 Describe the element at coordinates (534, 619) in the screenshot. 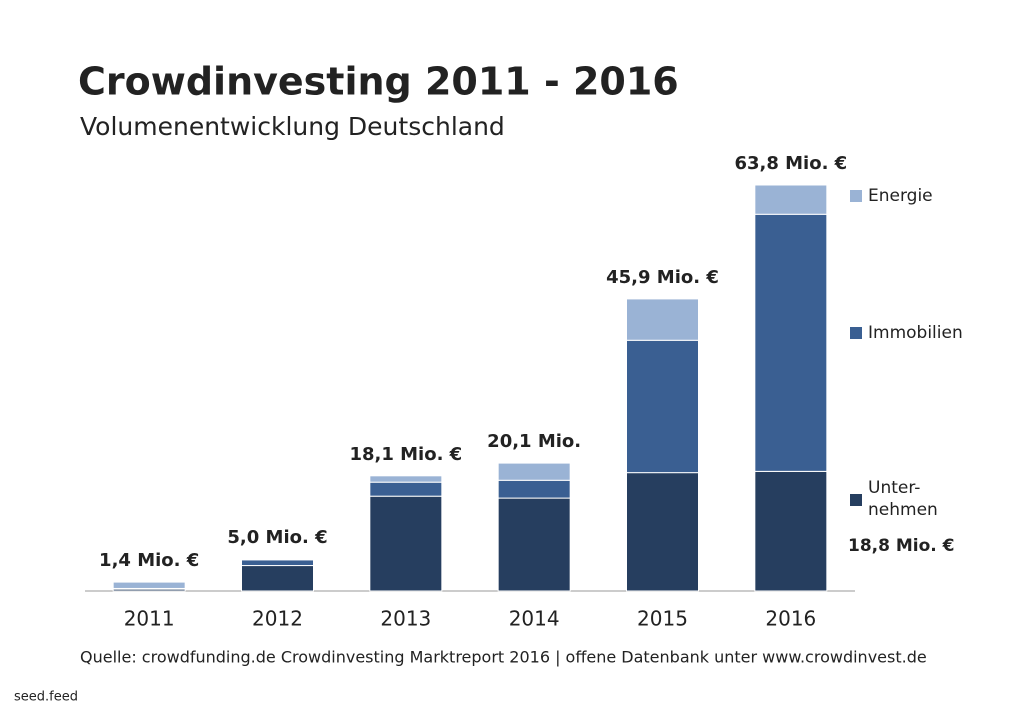

I see `x-tick-label: 2014` at that location.